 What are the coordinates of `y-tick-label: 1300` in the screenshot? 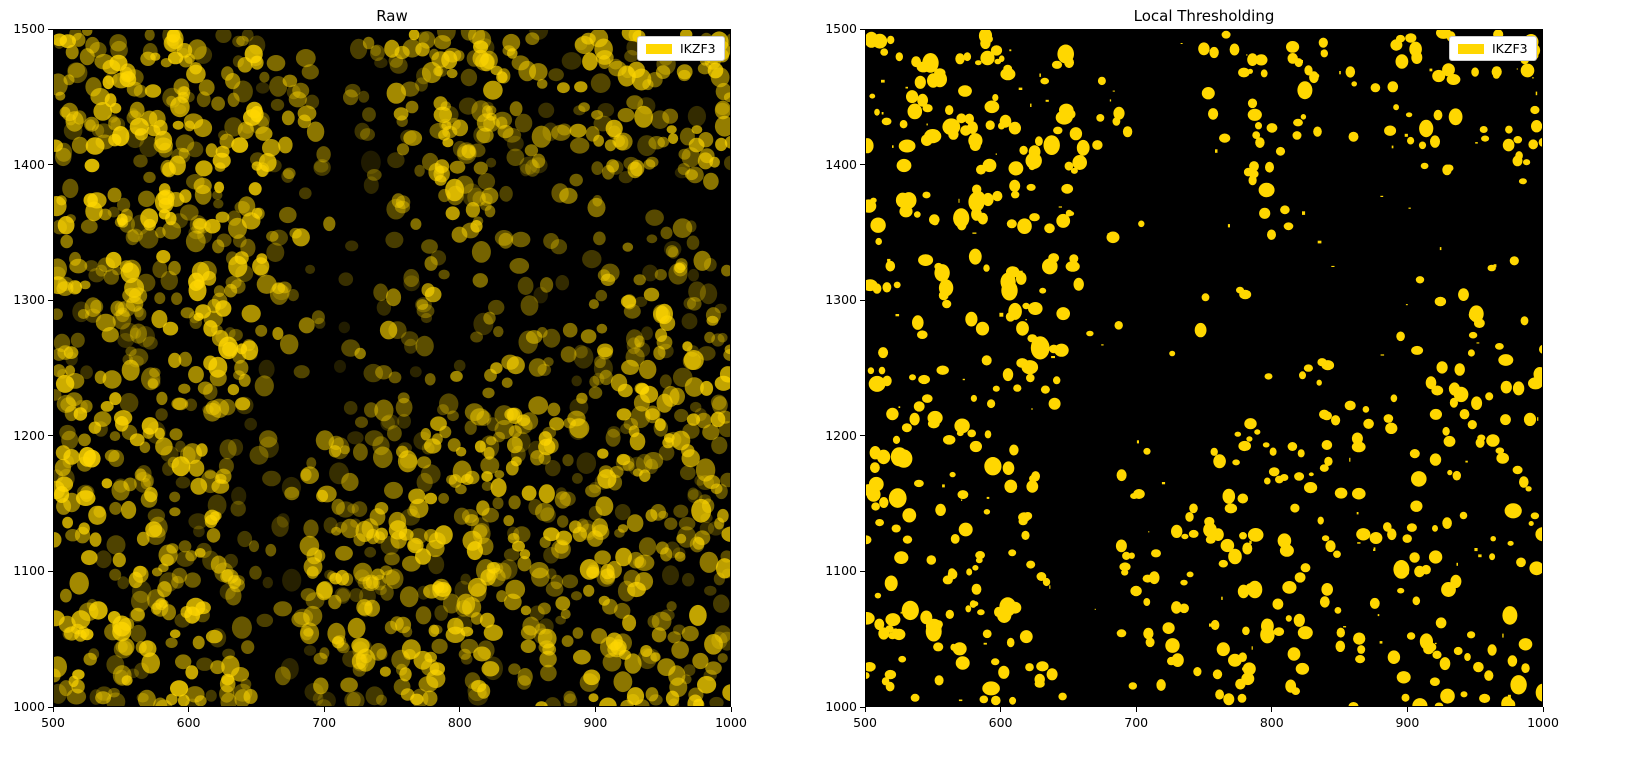 It's located at (29, 300).